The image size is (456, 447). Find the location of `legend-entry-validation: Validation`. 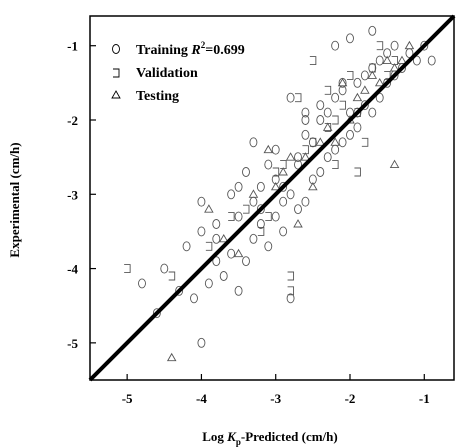

legend-entry-validation: Validation is located at coordinates (155, 73).